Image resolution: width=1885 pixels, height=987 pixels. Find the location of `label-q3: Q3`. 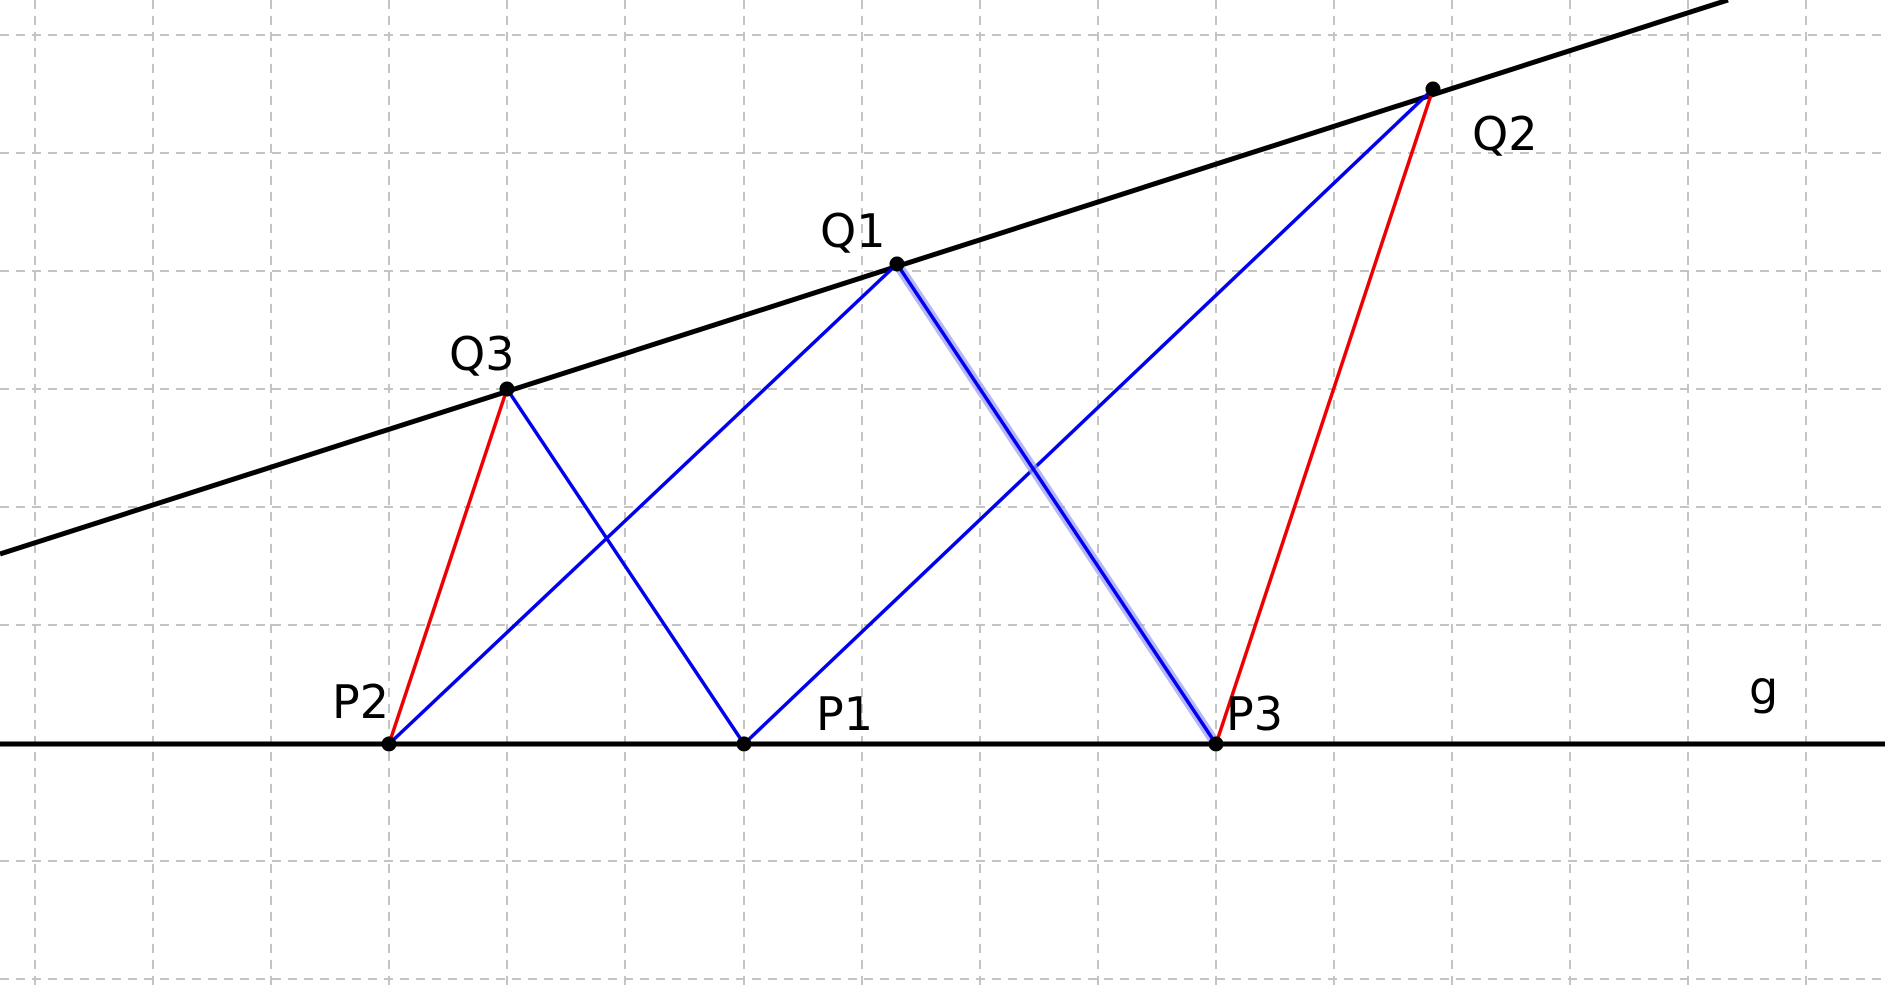

label-q3: Q3 is located at coordinates (481, 354).